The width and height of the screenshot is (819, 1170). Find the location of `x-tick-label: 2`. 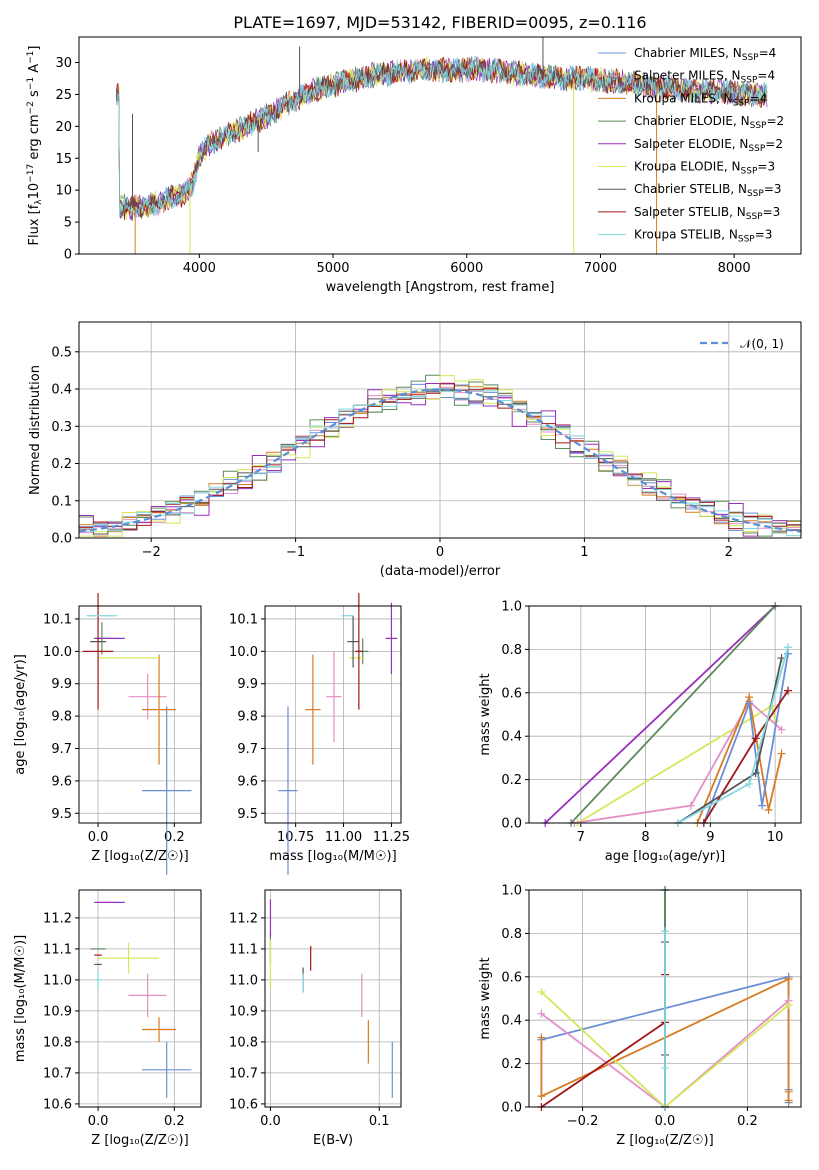

x-tick-label: 2 is located at coordinates (729, 552).